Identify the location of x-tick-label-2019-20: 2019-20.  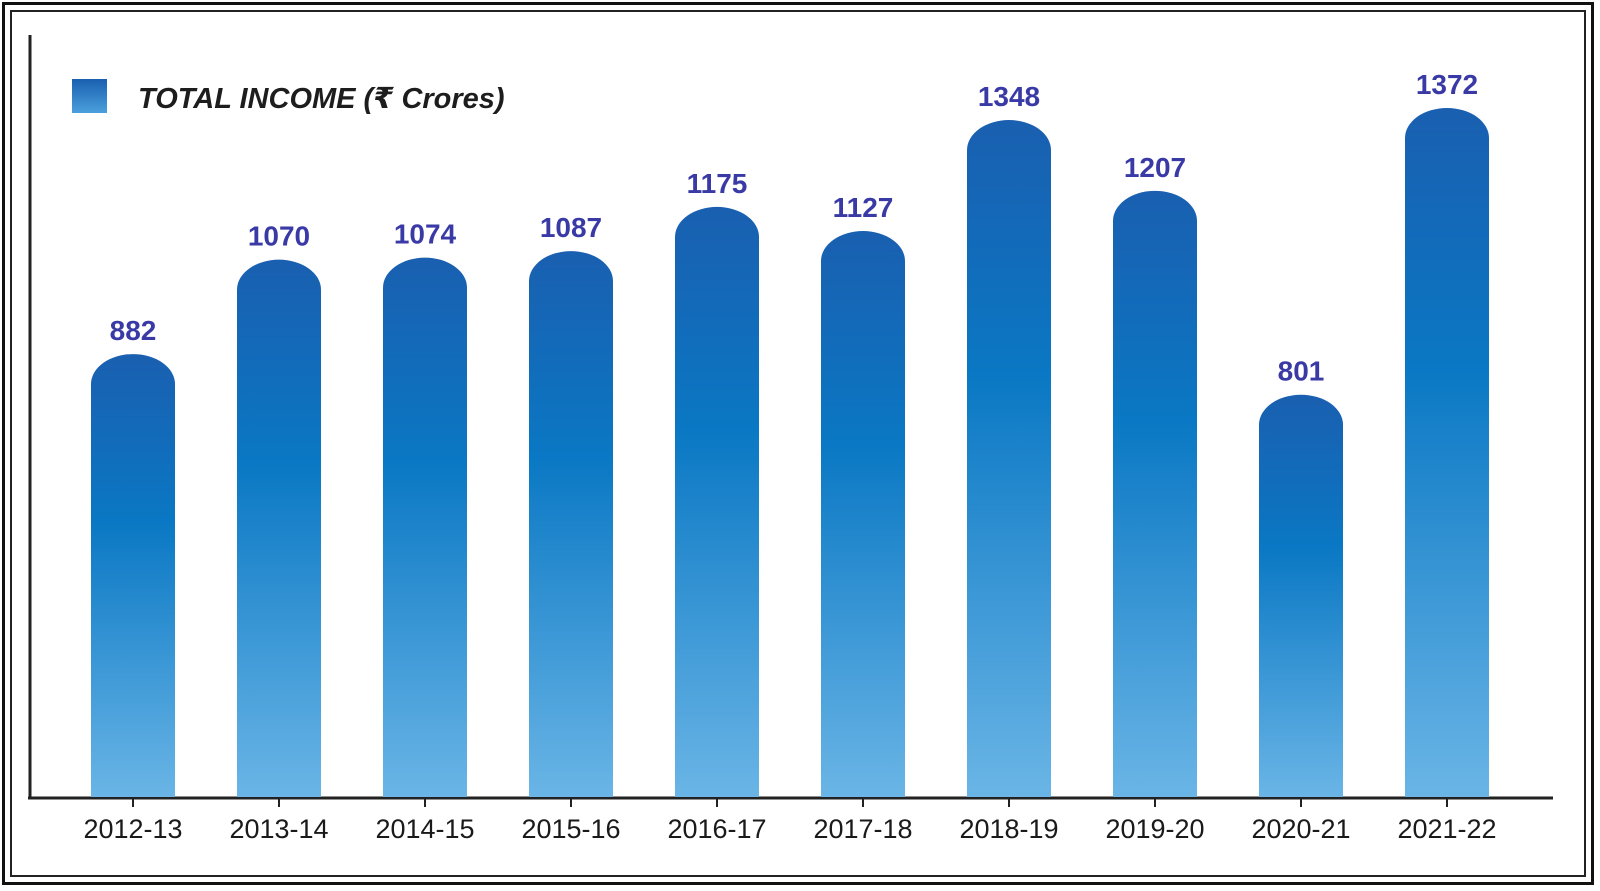
(1154, 829).